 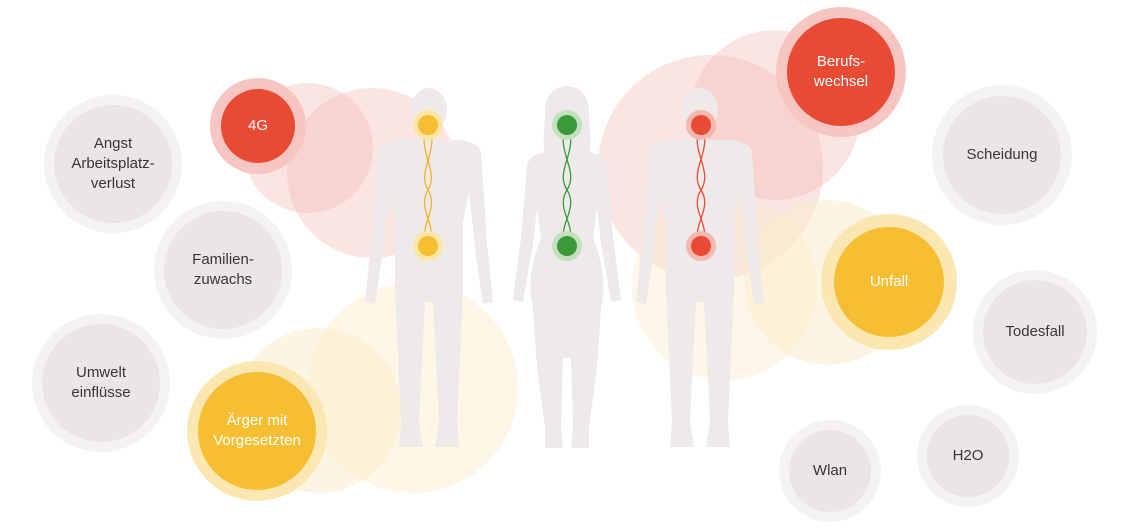 What do you see at coordinates (701, 246) in the screenshot?
I see `right-lower-chakra` at bounding box center [701, 246].